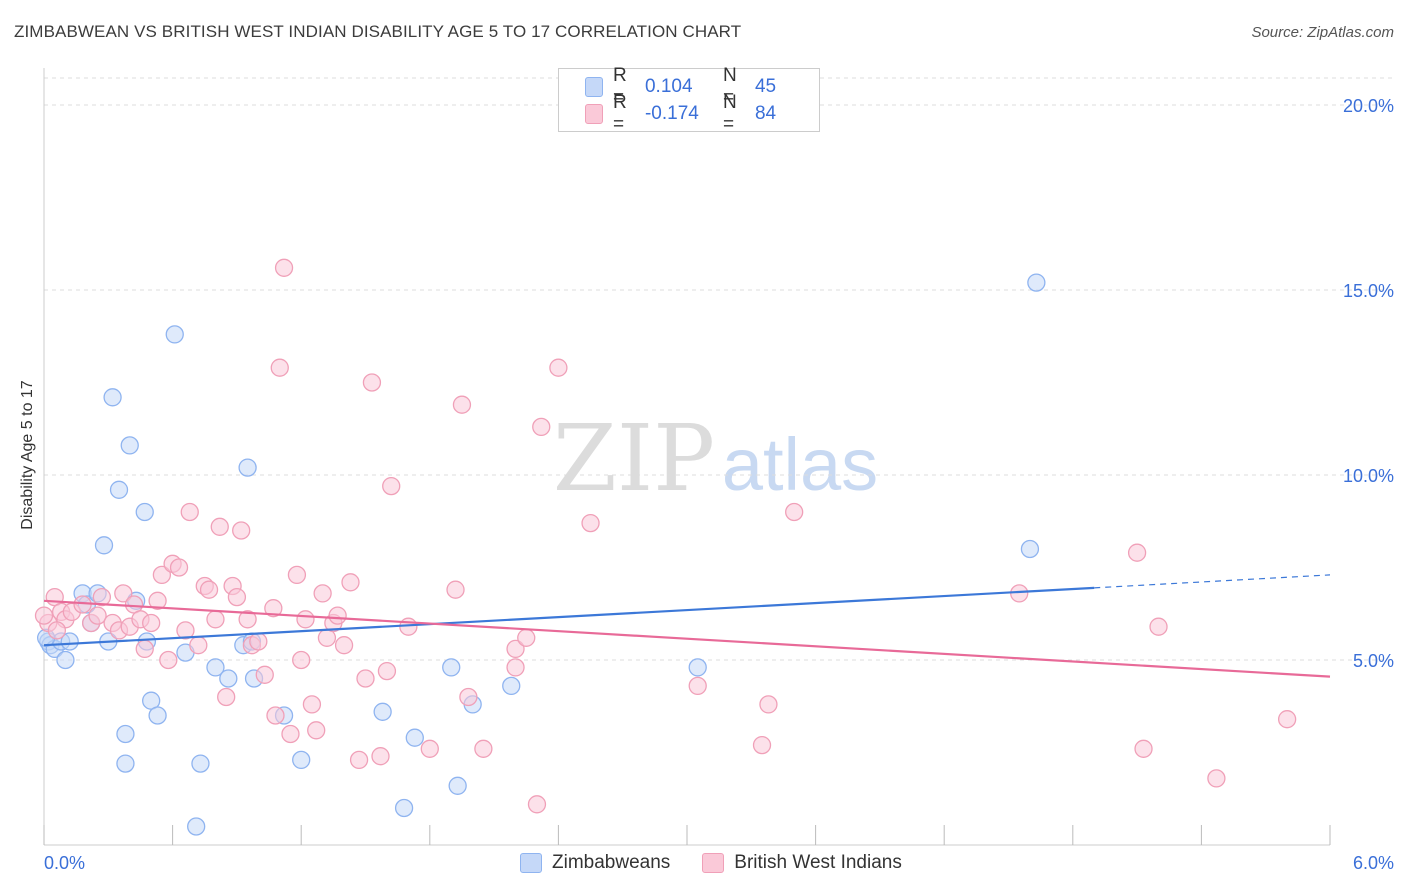  Describe the element at coordinates (594, 87) in the screenshot. I see `legend-swatch-zimbabweans` at that location.